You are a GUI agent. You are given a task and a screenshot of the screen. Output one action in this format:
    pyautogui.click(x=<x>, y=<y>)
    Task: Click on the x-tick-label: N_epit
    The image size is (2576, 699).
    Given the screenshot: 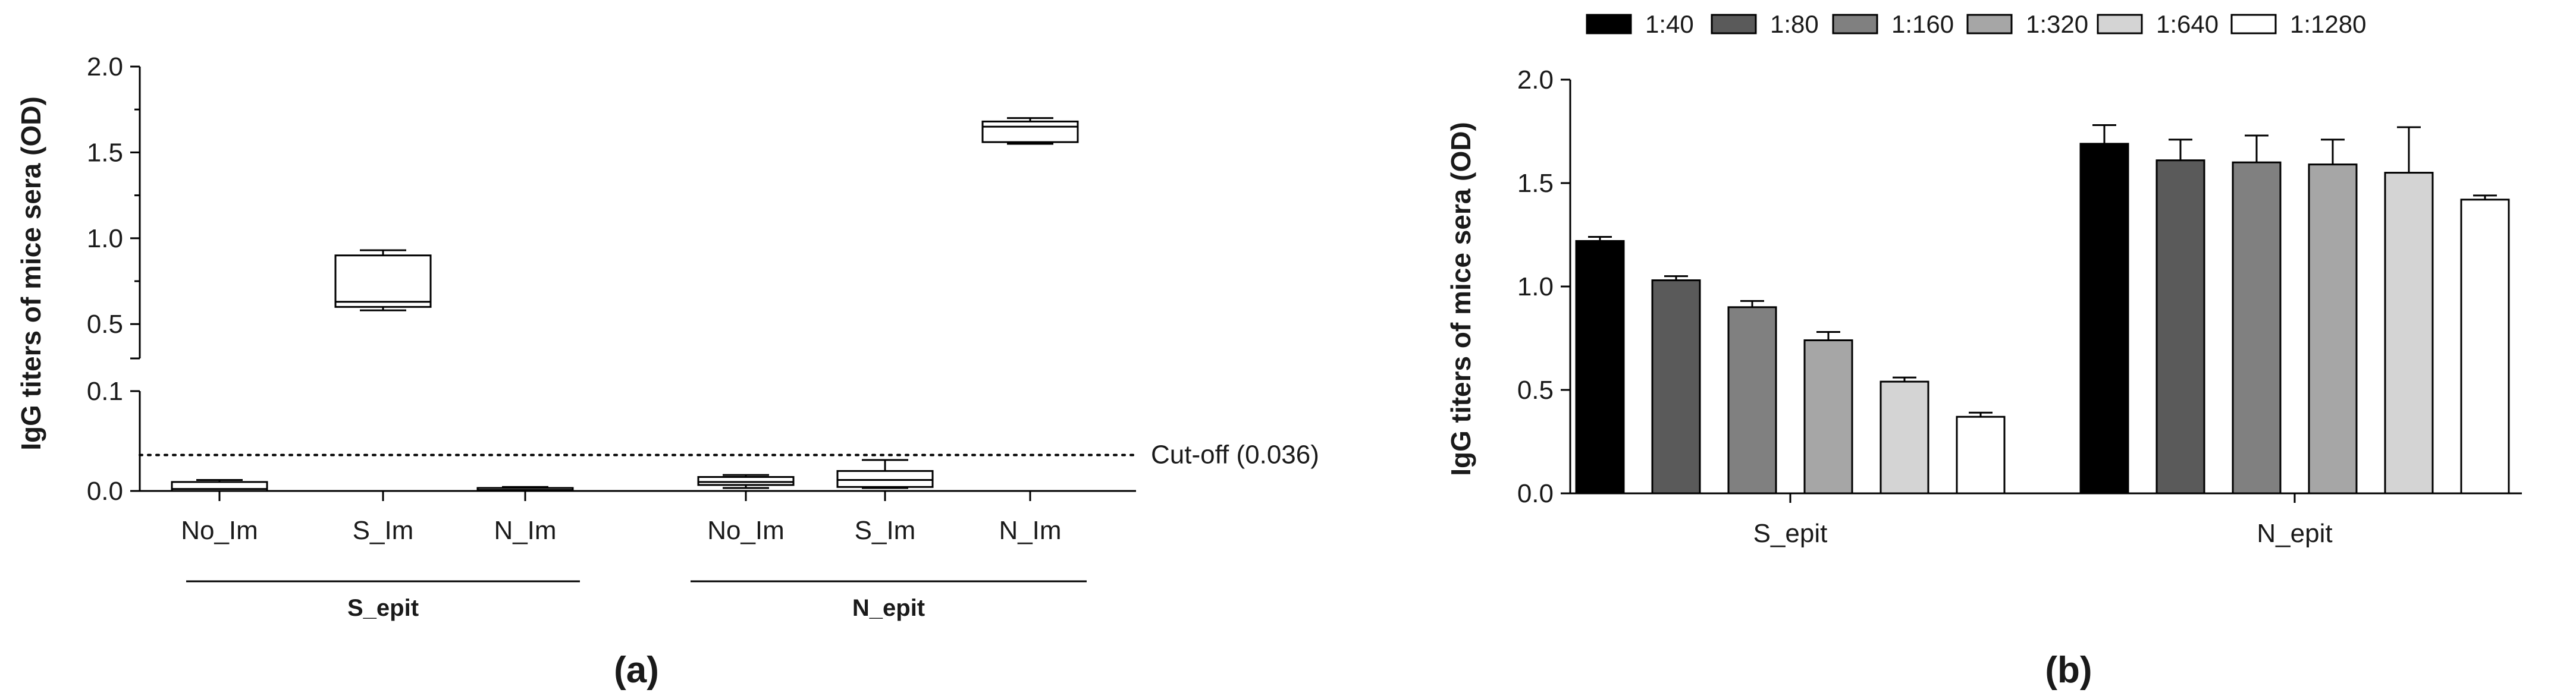 What is the action you would take?
    pyautogui.click(x=2294, y=533)
    